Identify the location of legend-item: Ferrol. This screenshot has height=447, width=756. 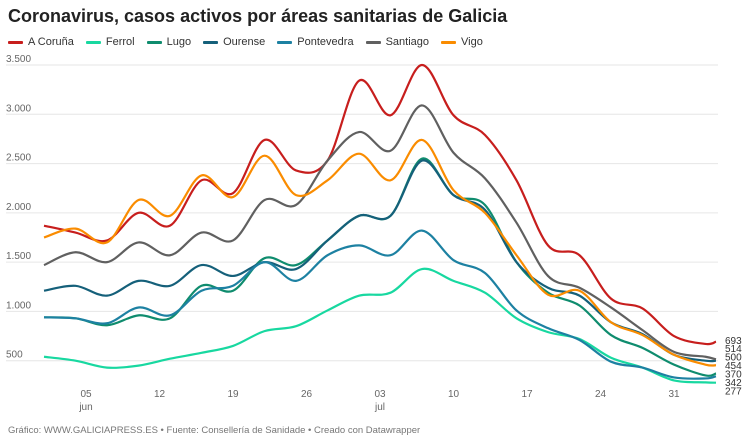
(110, 42).